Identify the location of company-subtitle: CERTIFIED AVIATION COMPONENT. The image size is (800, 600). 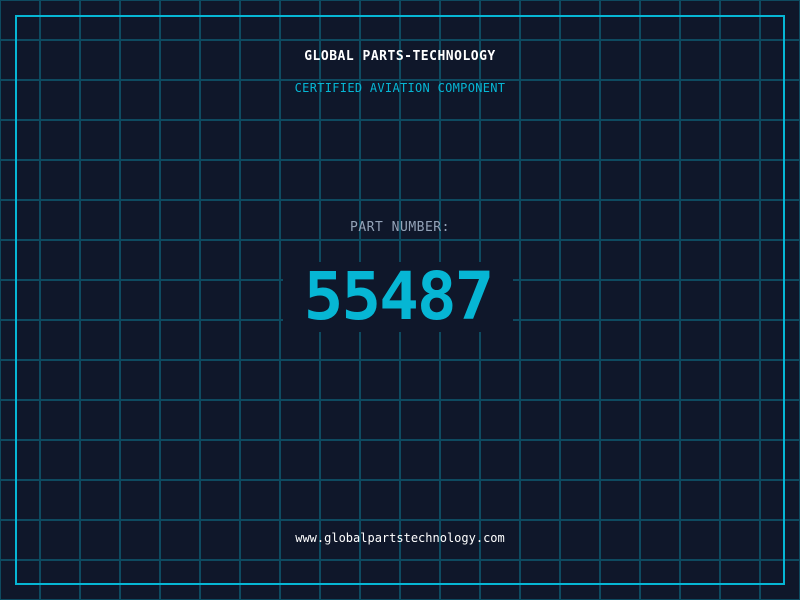
(400, 88).